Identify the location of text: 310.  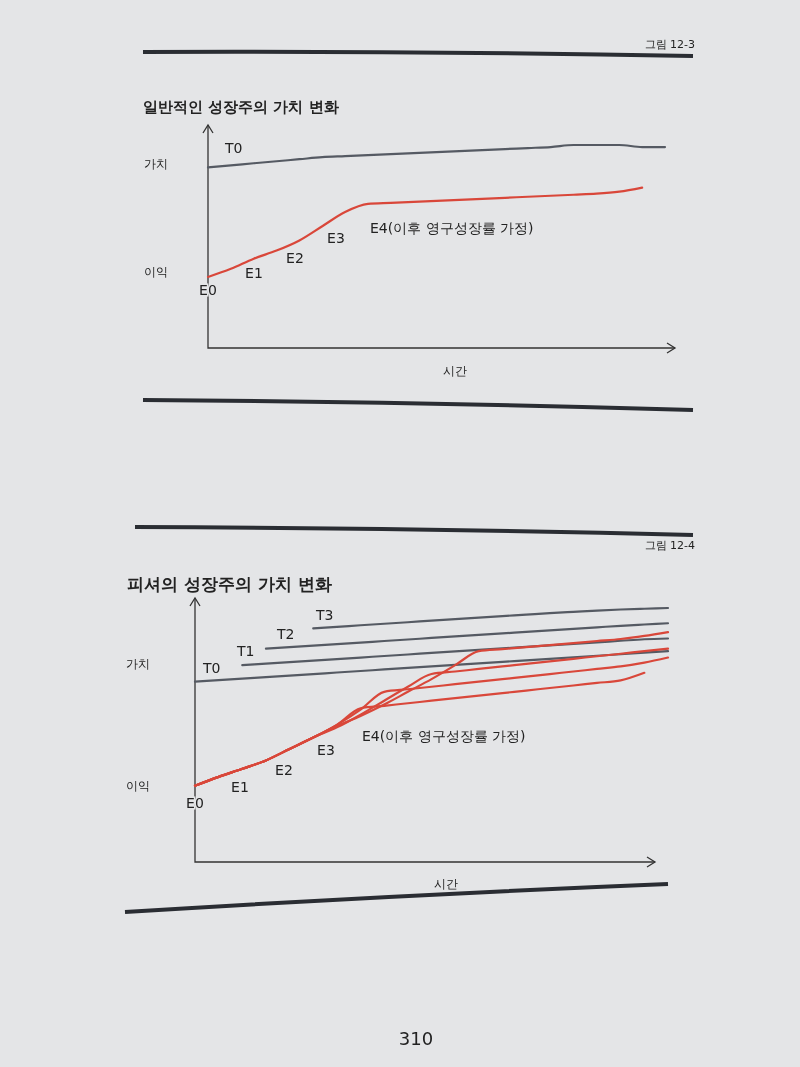
(416, 1038).